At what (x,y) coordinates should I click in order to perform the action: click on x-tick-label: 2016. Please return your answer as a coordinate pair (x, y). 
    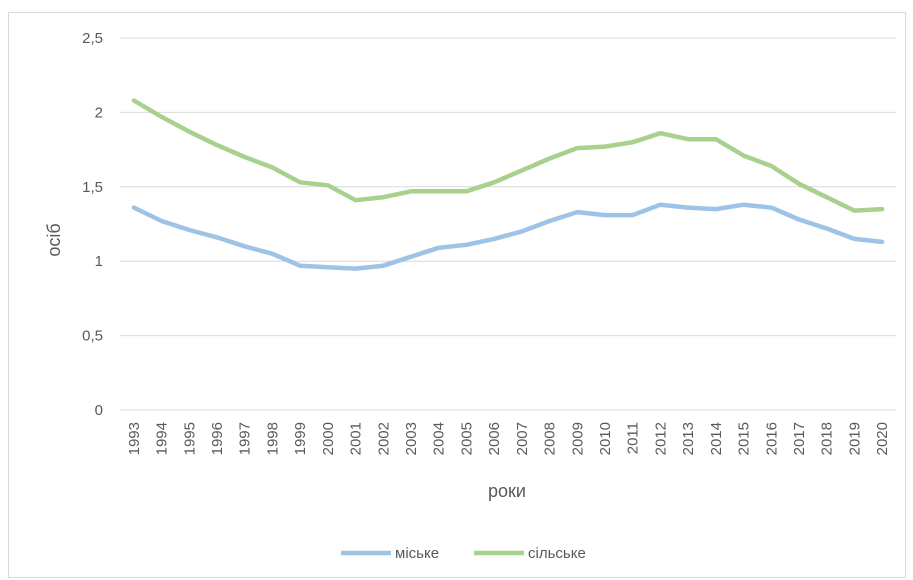
    Looking at the image, I should click on (771, 438).